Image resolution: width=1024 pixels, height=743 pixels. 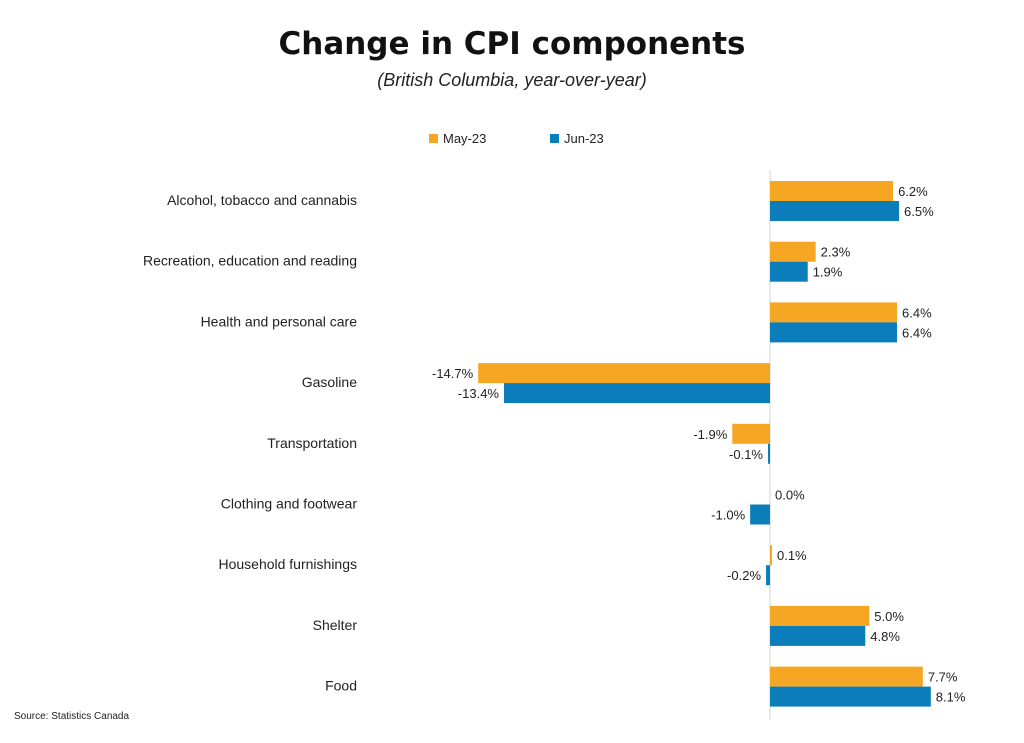 What do you see at coordinates (312, 443) in the screenshot?
I see `category-label-transportation: Transportation` at bounding box center [312, 443].